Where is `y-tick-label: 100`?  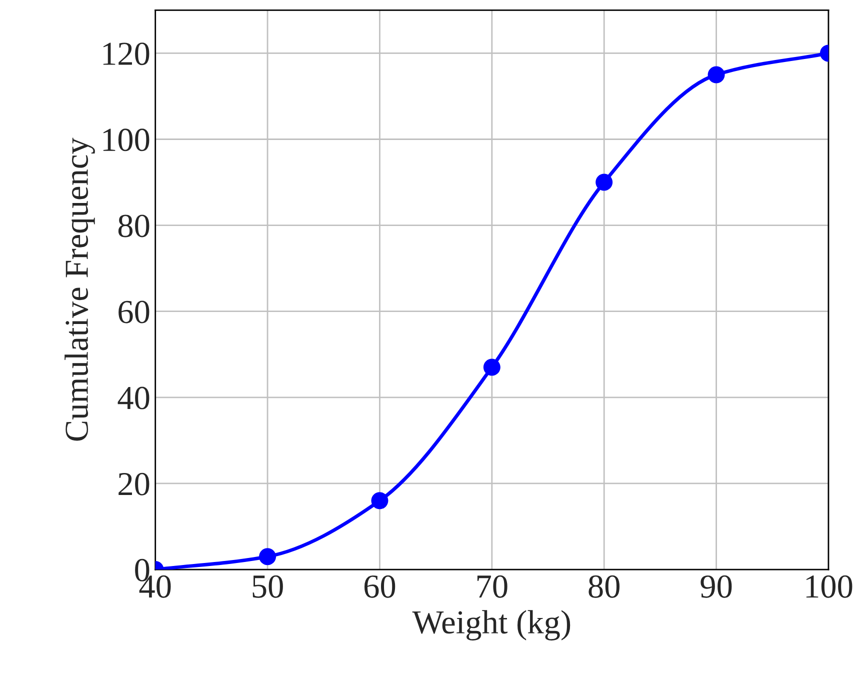 y-tick-label: 100 is located at coordinates (126, 140).